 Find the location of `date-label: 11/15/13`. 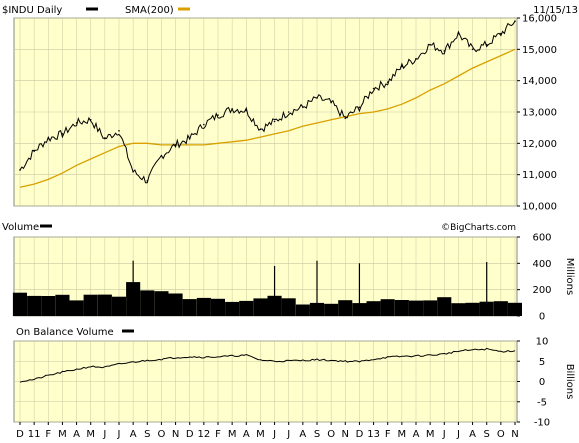

date-label: 11/15/13 is located at coordinates (555, 10).